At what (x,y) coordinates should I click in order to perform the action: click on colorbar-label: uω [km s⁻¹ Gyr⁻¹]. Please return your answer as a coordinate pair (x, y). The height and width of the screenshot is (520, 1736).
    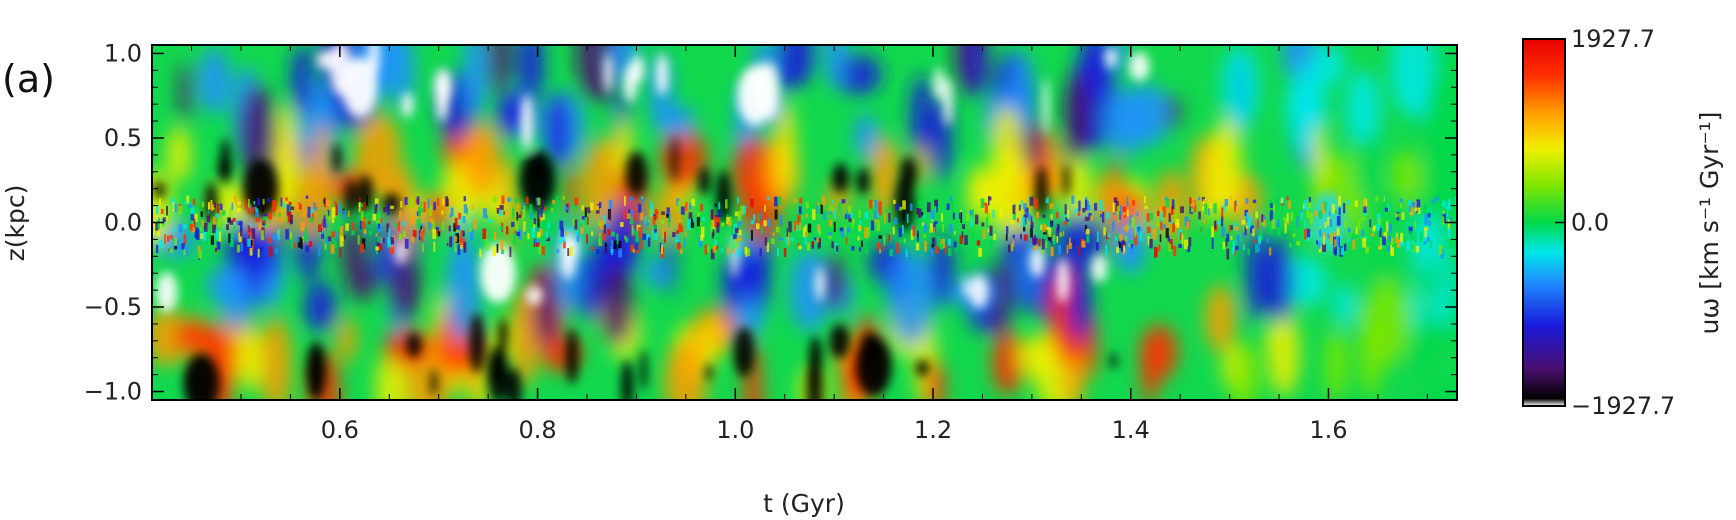
    Looking at the image, I should click on (1709, 223).